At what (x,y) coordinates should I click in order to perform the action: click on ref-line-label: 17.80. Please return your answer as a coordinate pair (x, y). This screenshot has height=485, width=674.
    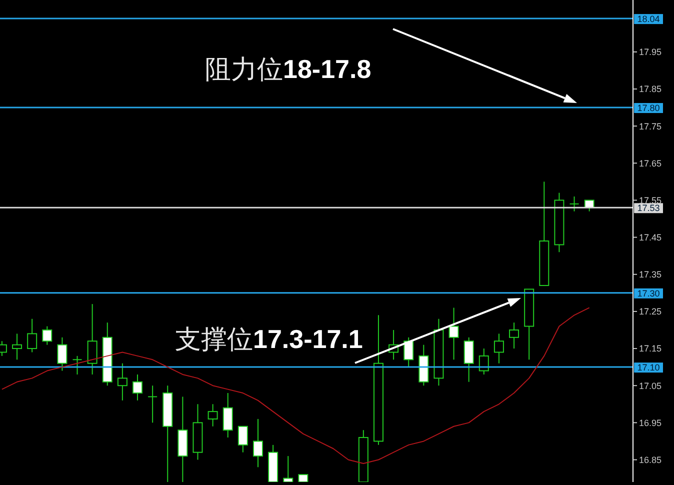
    Looking at the image, I should click on (648, 108).